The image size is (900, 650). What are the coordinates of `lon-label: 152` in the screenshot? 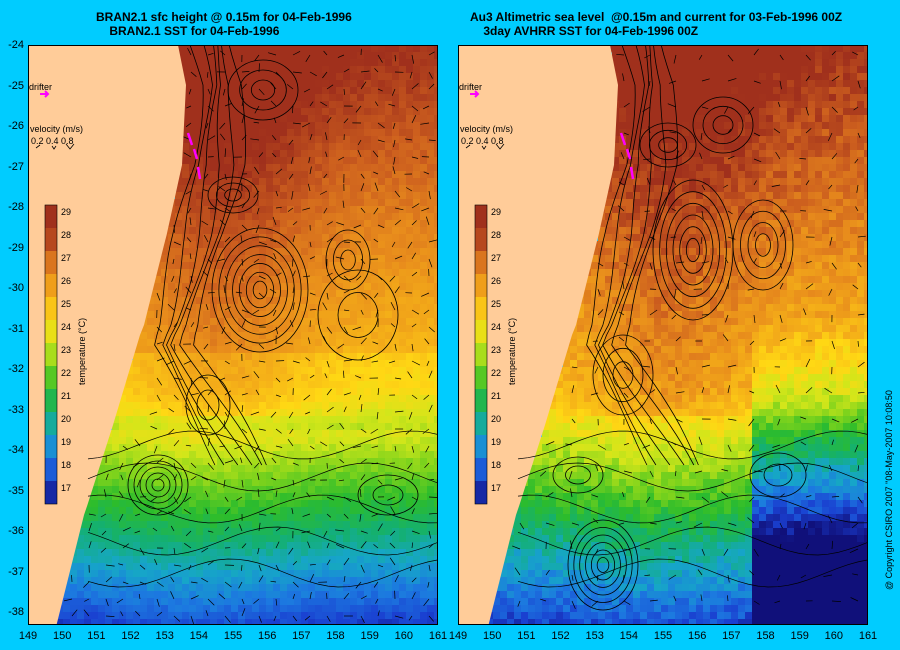 It's located at (130, 636).